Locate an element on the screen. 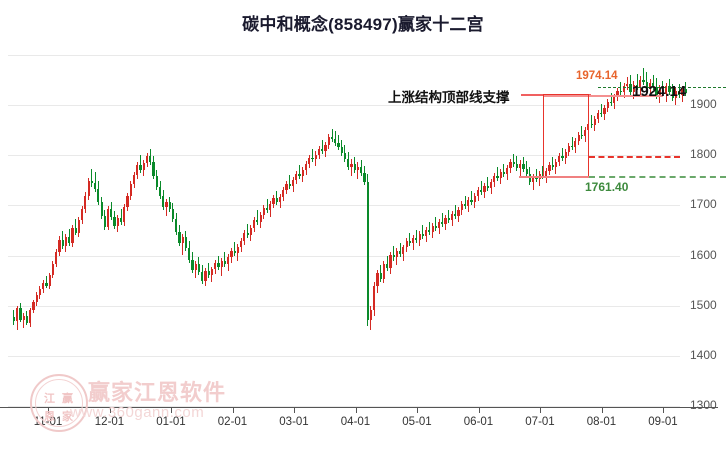  gridline is located at coordinates (344, 55).